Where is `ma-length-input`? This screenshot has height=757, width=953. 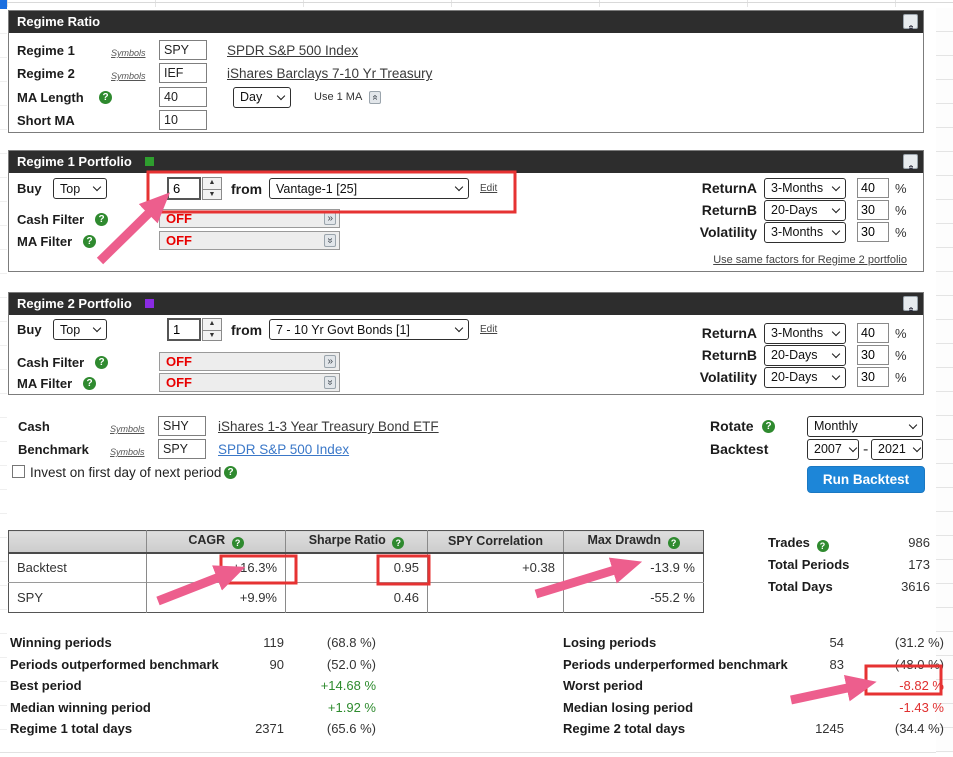 ma-length-input is located at coordinates (183, 97).